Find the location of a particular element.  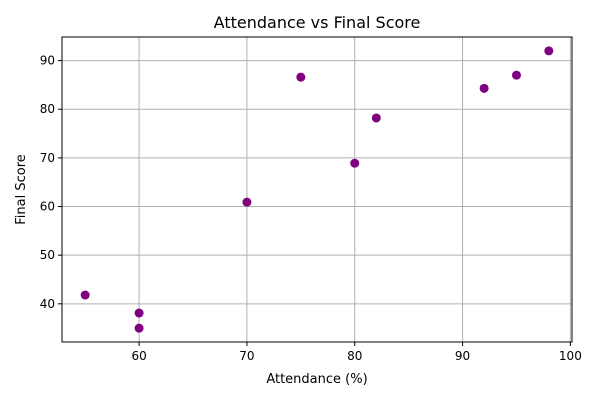

y-axis-label: Final Score is located at coordinates (21, 189).